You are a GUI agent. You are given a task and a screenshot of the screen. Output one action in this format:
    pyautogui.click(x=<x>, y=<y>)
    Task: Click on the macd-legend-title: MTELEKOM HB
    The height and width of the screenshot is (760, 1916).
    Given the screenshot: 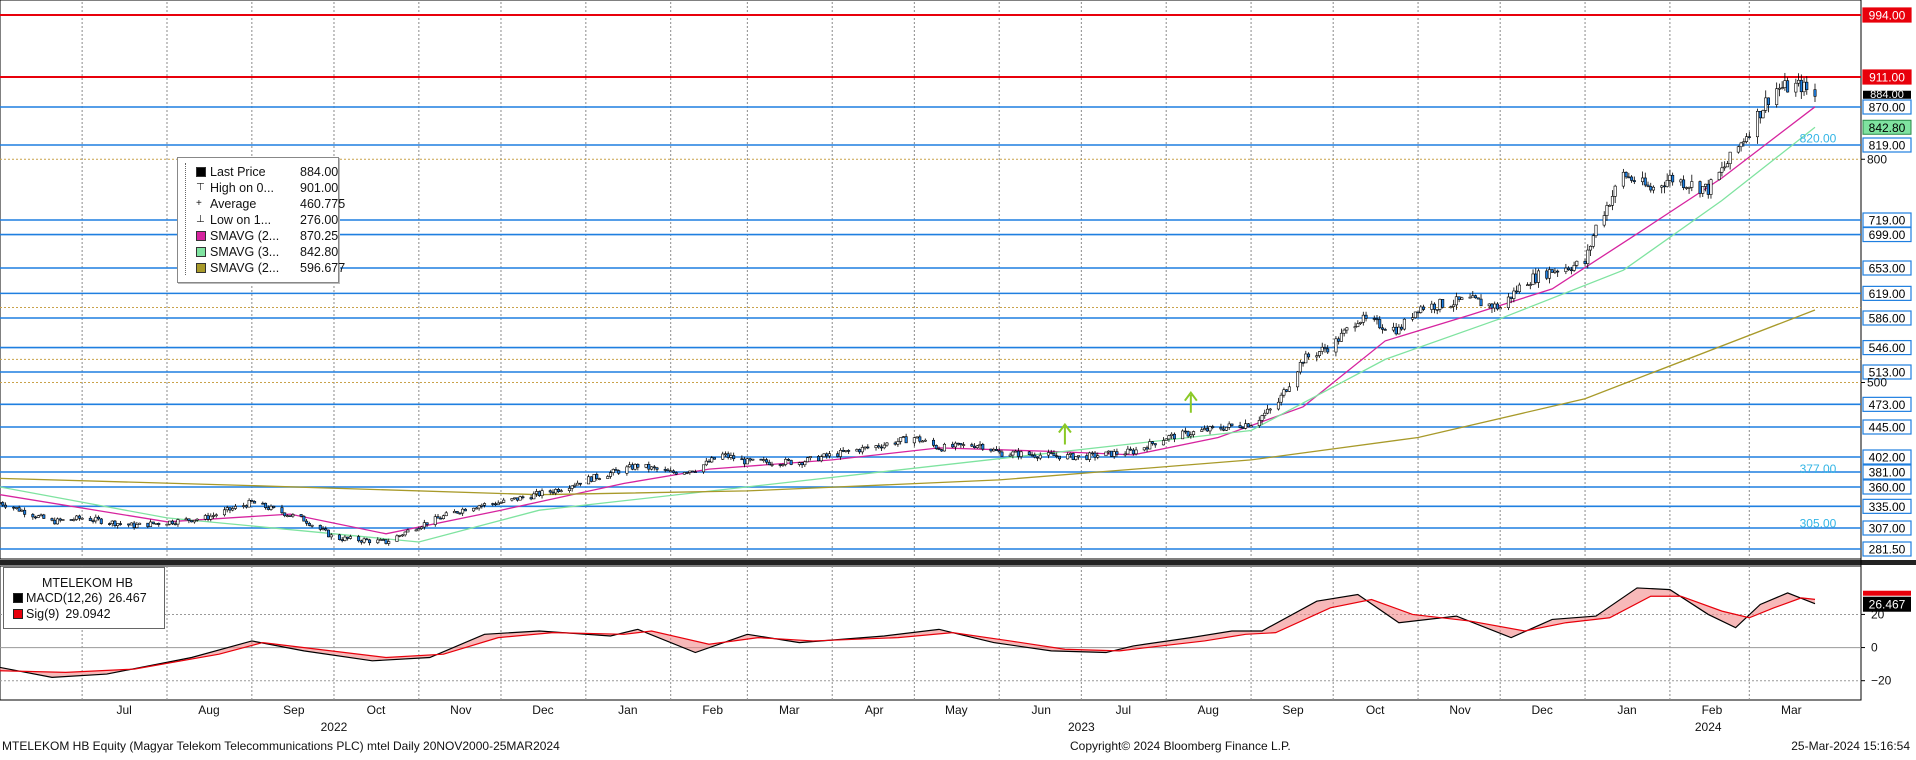 What is the action you would take?
    pyautogui.click(x=87, y=583)
    